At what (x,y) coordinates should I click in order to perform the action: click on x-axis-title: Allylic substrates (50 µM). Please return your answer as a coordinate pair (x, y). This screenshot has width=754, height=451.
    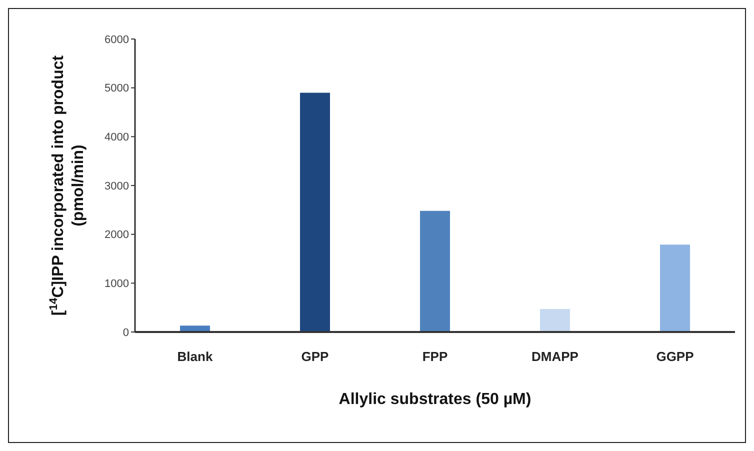
    Looking at the image, I should click on (435, 399).